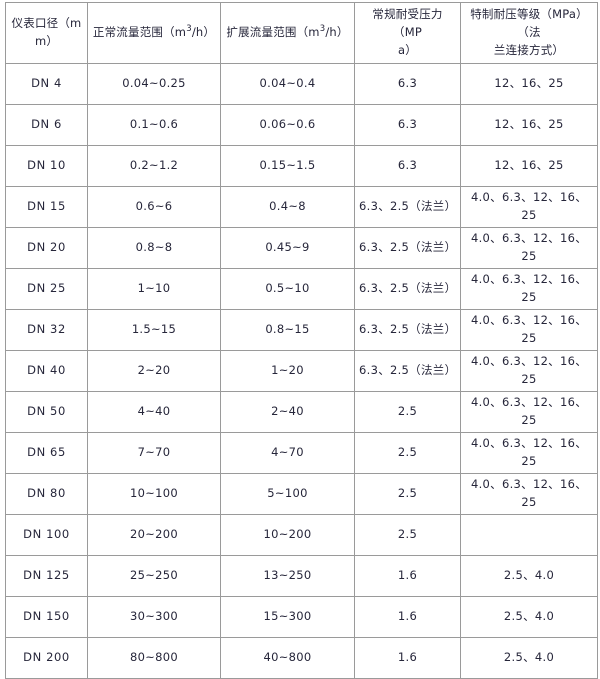 This screenshot has height=679, width=600. I want to click on table-row: DN 80 10~100 5~100 2.5 4.0、6.3、12、16、25, so click(301, 494).